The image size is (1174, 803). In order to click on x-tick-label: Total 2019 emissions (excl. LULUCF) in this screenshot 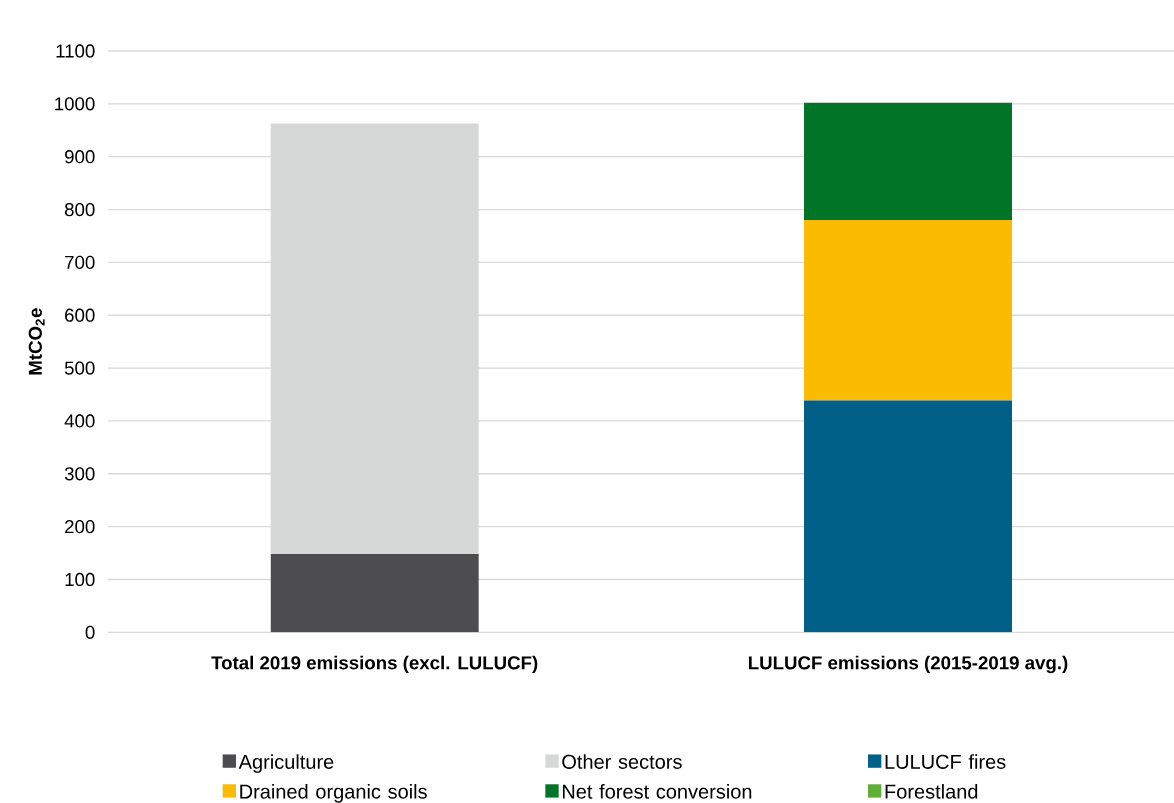, I will do `click(374, 664)`.